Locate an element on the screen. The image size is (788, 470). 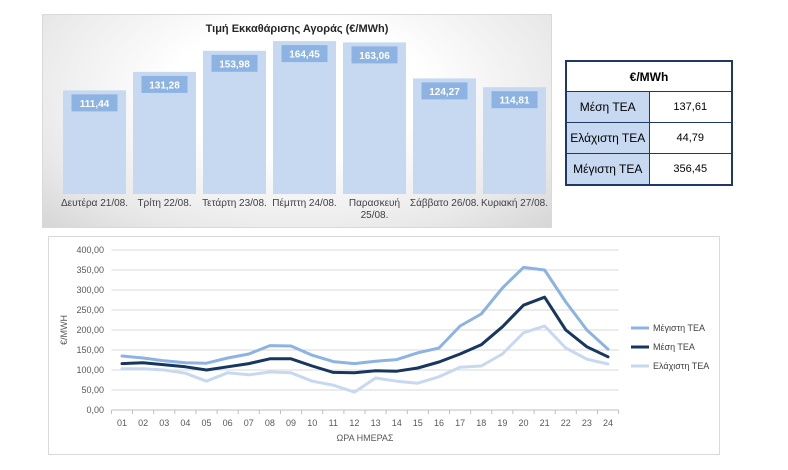
table-row: Μέση ΤΕΑ 137,61 is located at coordinates (649, 107).